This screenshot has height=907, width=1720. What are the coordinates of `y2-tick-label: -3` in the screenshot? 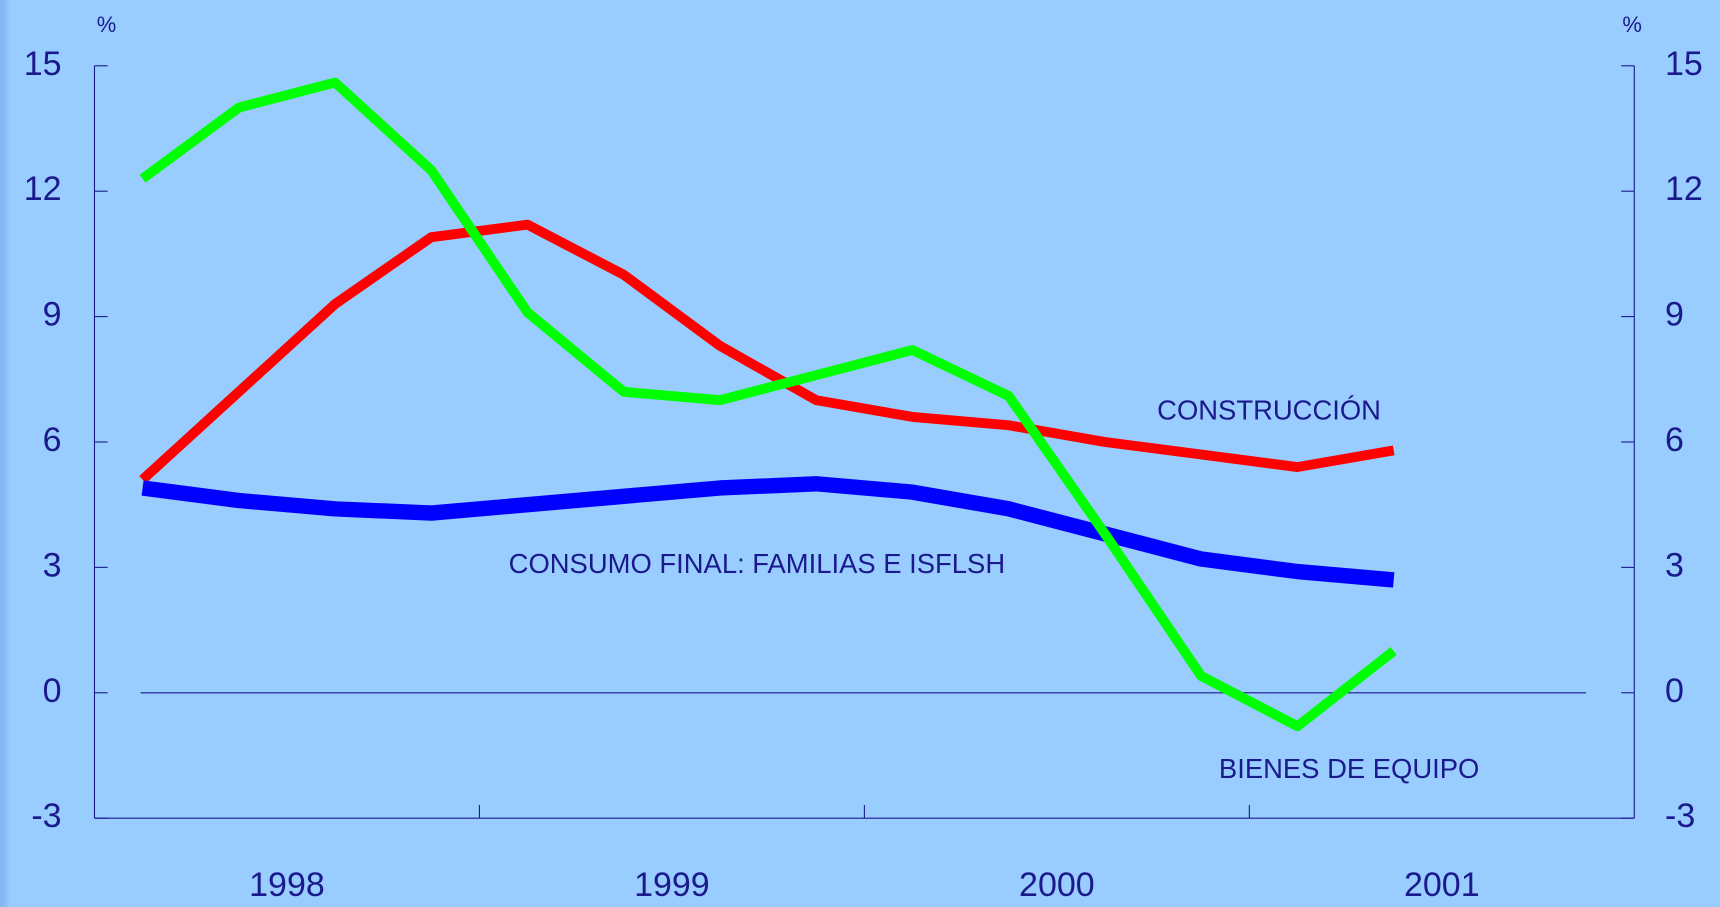 It's located at (1680, 816).